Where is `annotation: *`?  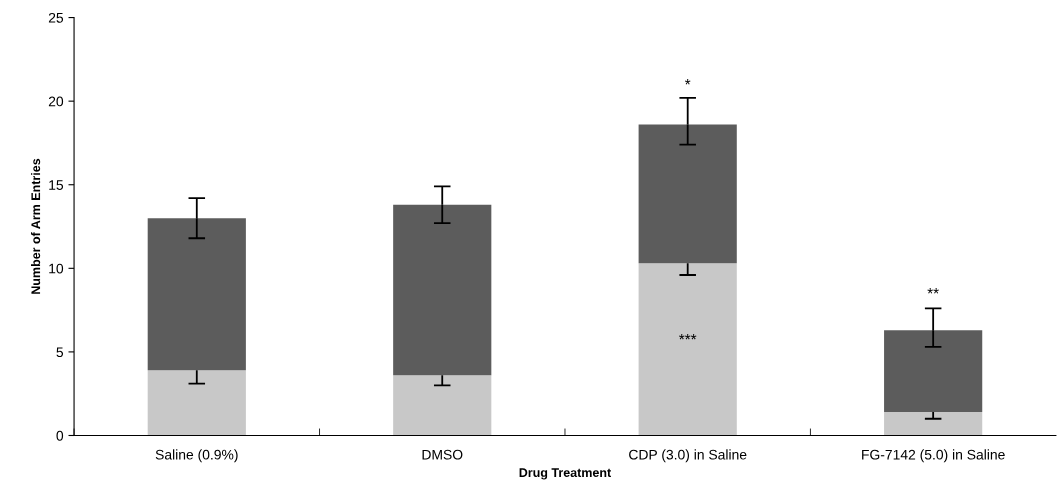 annotation: * is located at coordinates (687, 82).